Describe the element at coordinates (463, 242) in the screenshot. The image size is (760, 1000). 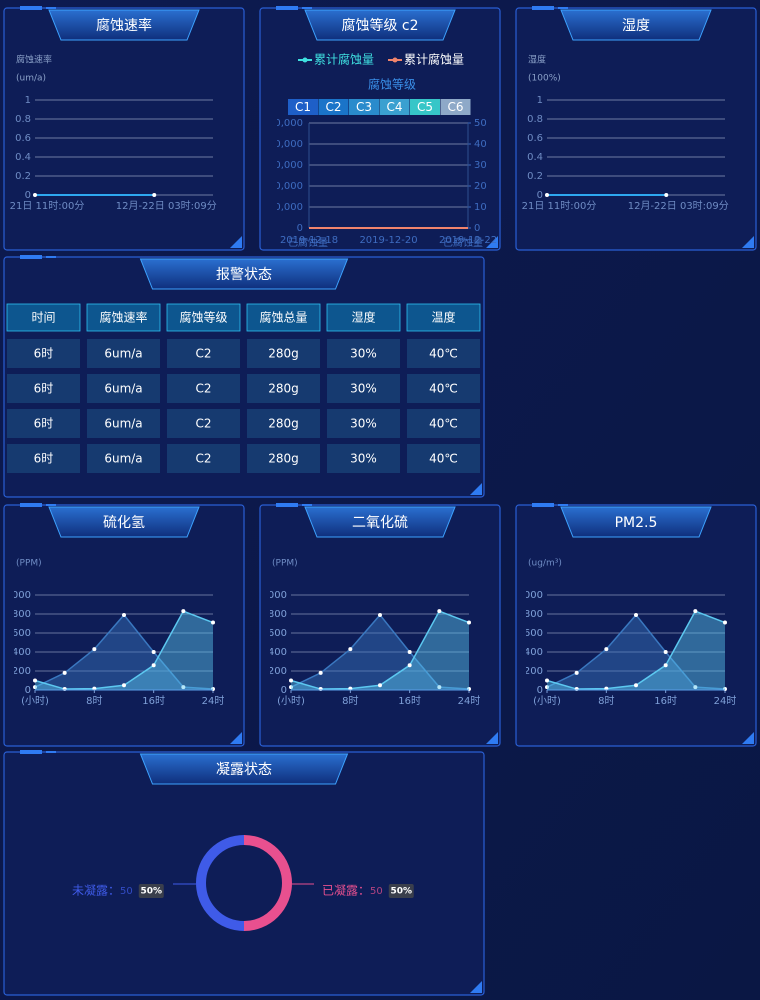
I see `y2-axis-label: 已腐蚀量` at that location.